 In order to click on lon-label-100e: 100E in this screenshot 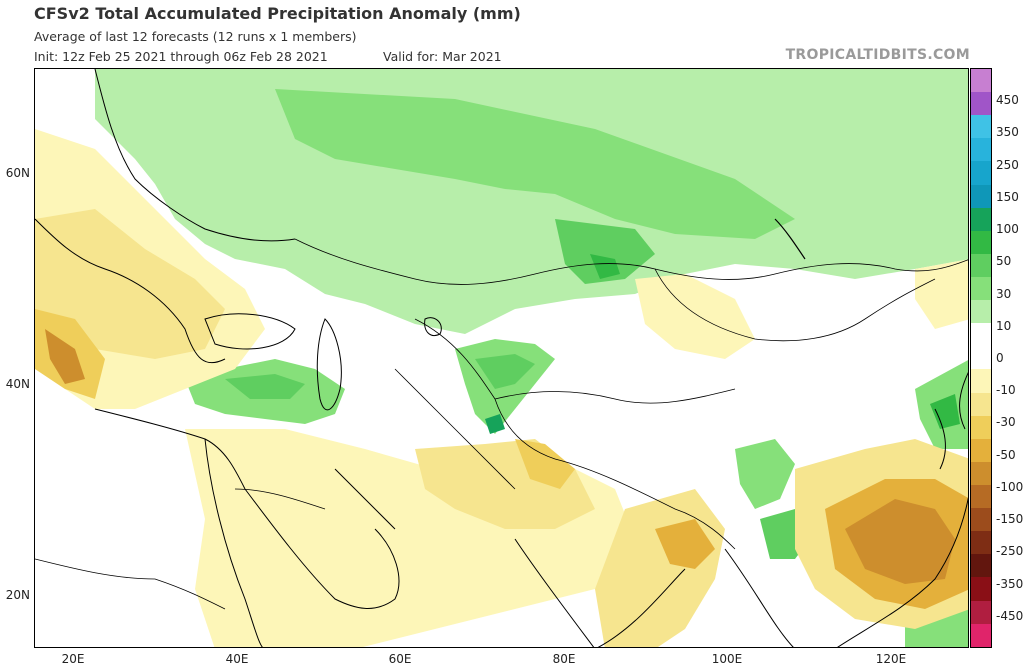, I will do `click(727, 659)`.